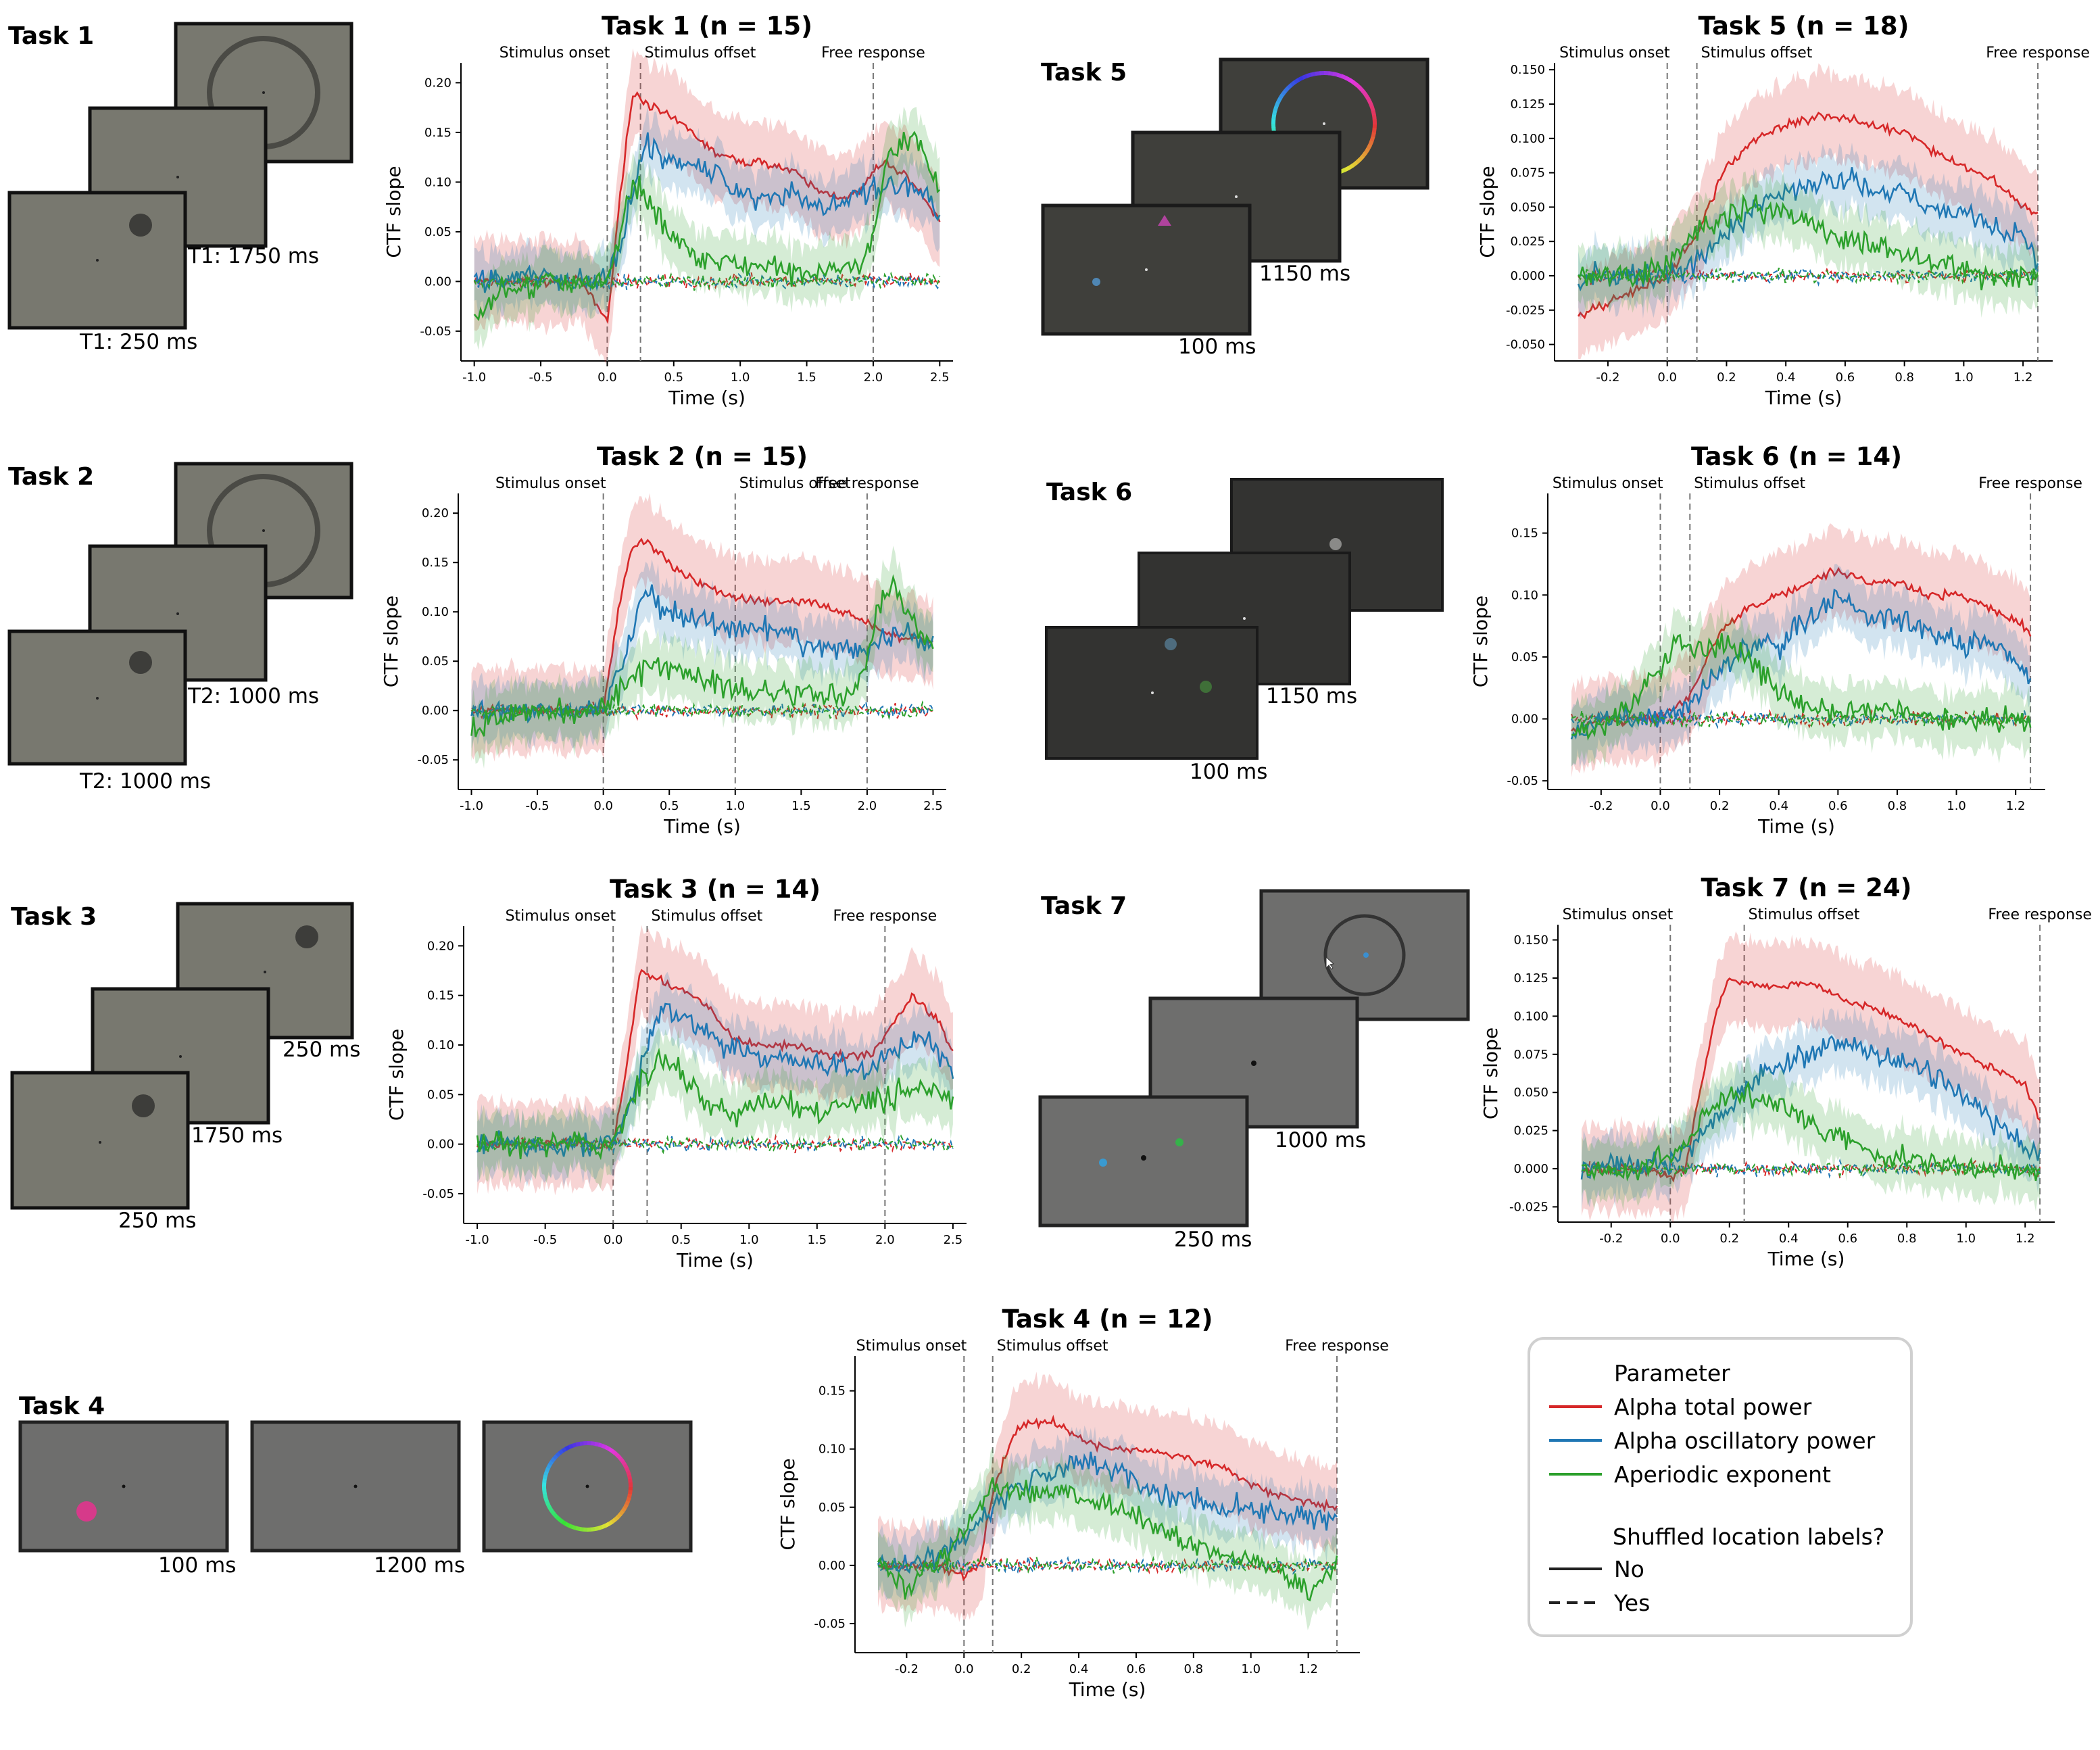  What do you see at coordinates (306, 936) in the screenshot?
I see `task-3-target-disc` at bounding box center [306, 936].